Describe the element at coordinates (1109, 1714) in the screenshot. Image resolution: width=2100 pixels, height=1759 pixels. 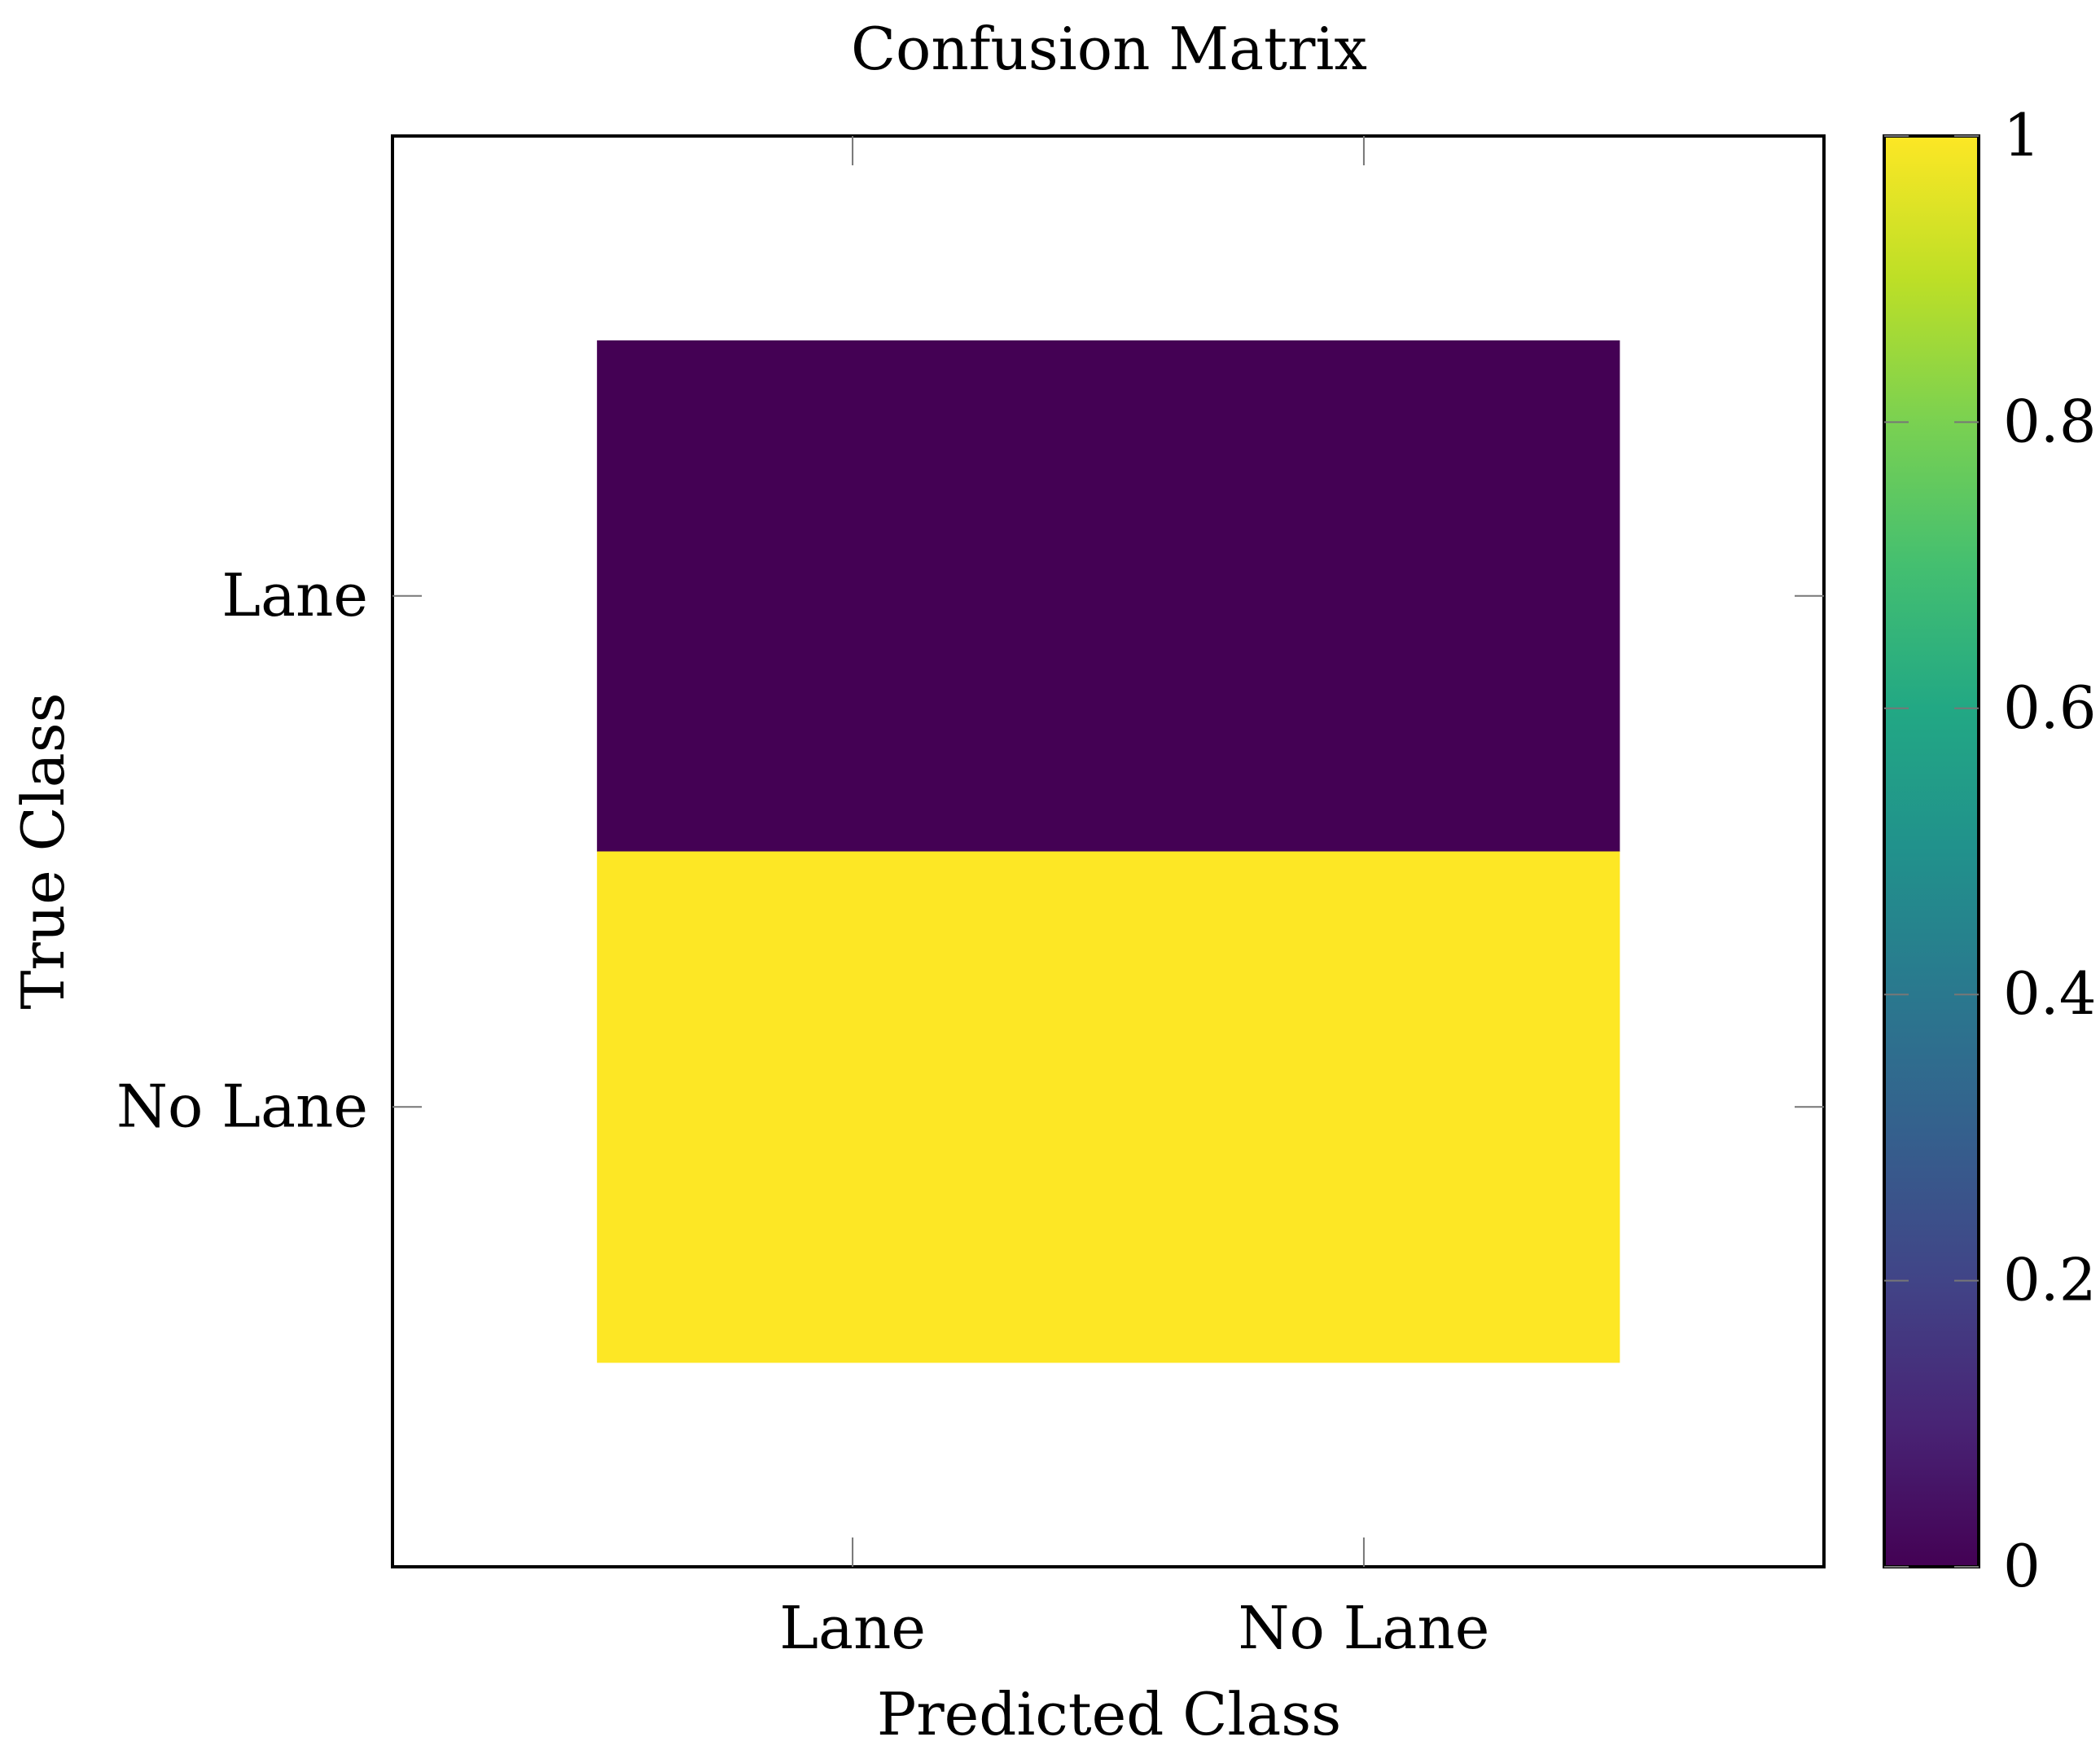
I see `x-axis-label: Predicted Class` at that location.